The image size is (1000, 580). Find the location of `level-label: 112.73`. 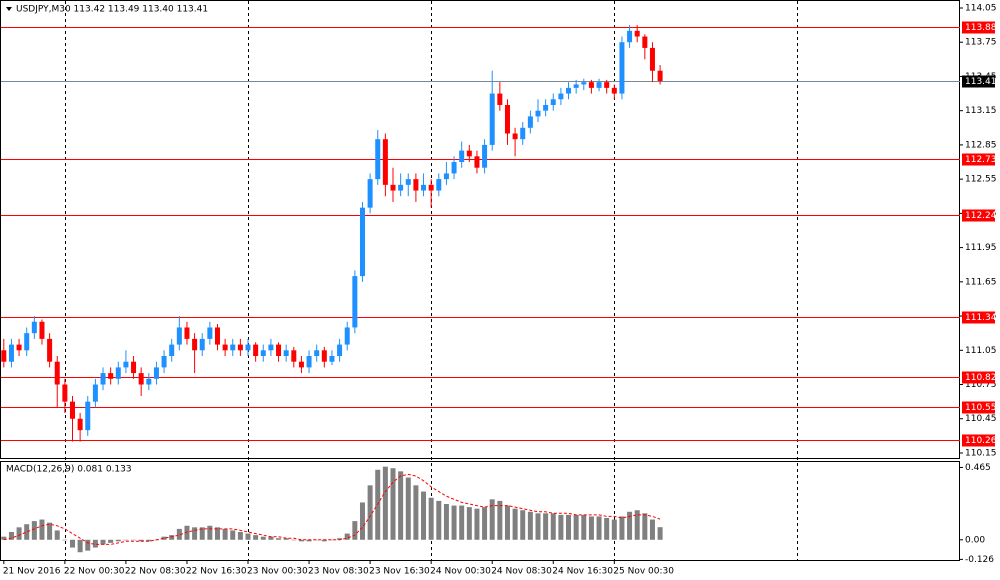

level-label: 112.73 is located at coordinates (981, 160).